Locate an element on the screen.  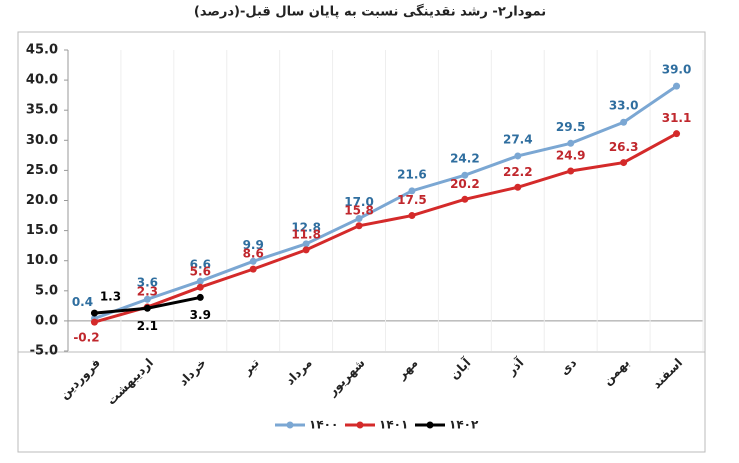
x-tick-label: آذر is located at coordinates (515, 366).